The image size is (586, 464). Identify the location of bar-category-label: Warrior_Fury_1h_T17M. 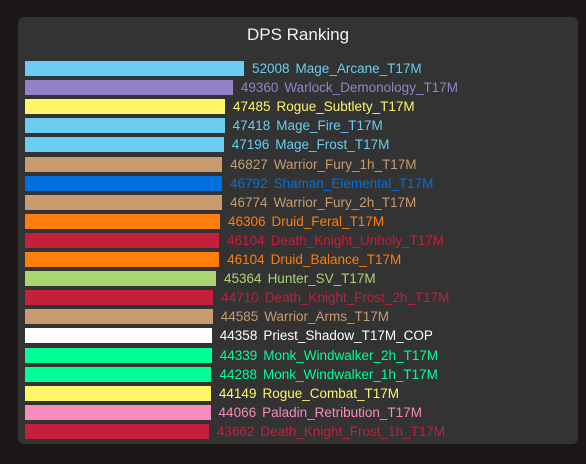
(345, 164).